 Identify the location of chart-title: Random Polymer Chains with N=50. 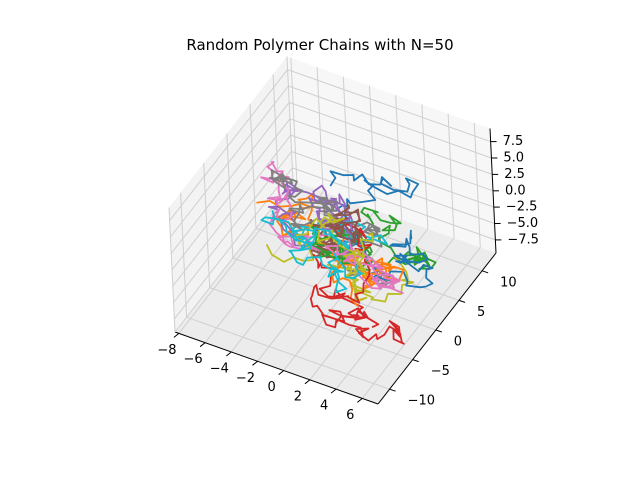
(319, 45).